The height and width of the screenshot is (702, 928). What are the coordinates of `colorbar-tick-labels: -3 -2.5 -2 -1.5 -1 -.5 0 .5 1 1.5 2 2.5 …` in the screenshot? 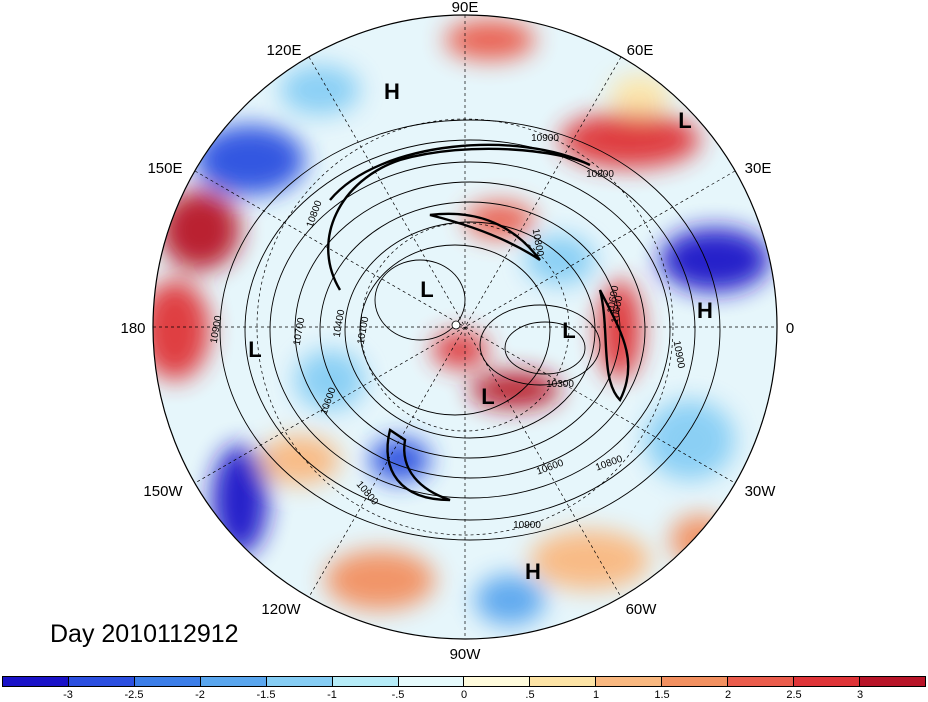 It's located at (464, 695).